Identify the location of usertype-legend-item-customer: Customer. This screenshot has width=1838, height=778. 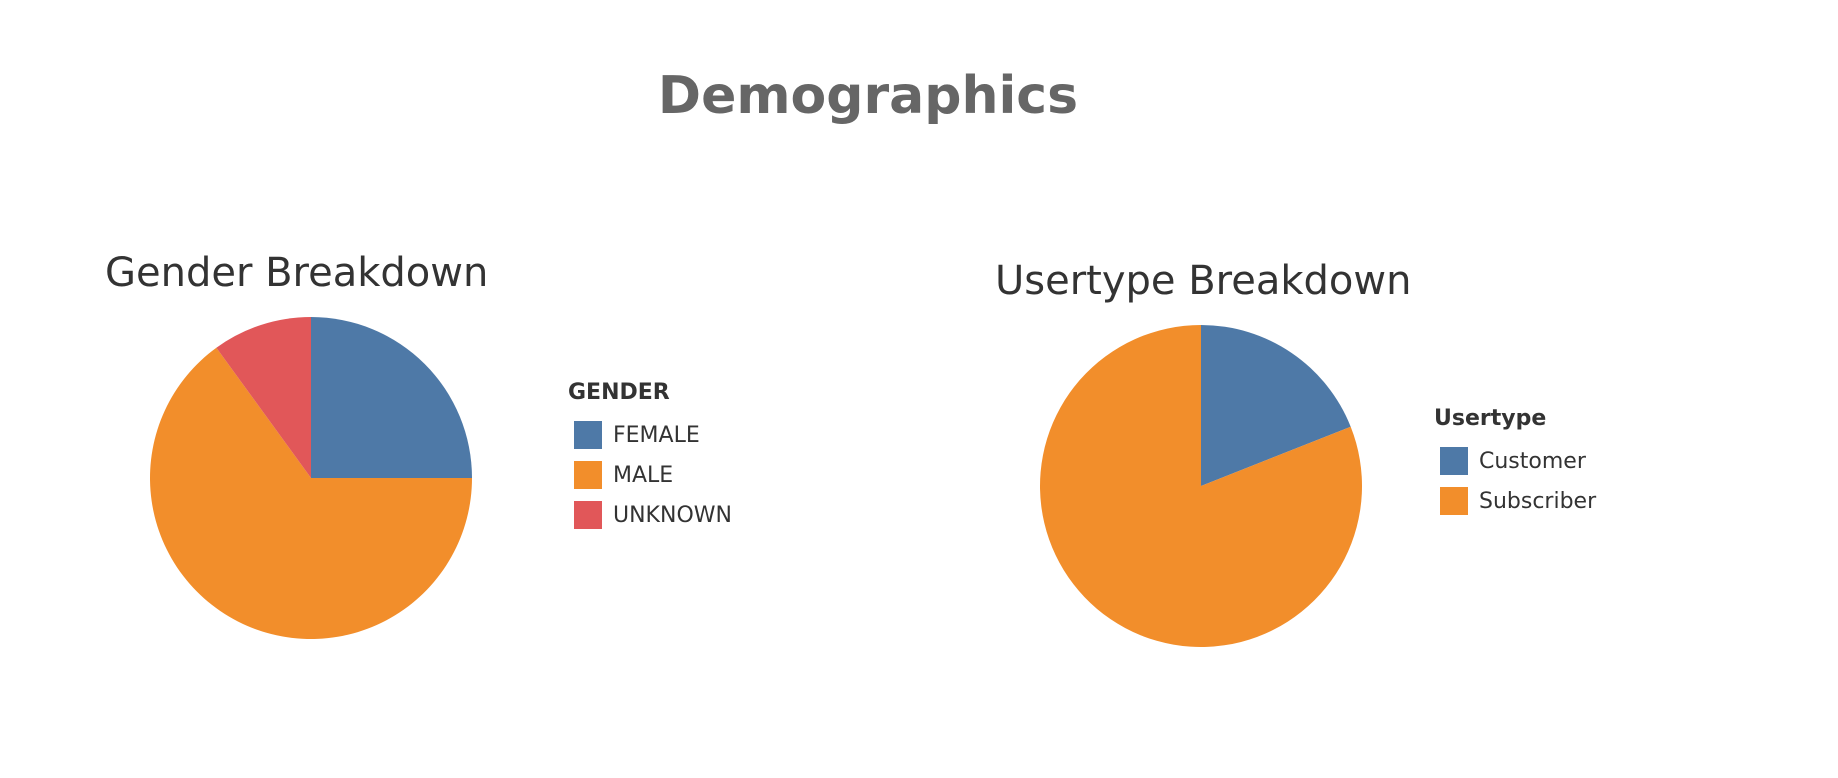
(1515, 461).